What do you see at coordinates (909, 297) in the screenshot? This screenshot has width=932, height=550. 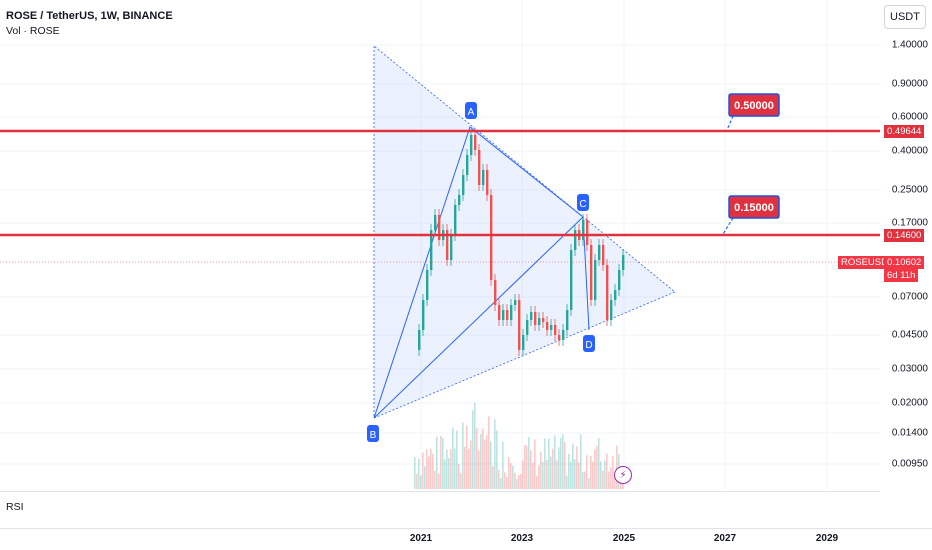 I see `price-tick: 0.07000` at bounding box center [909, 297].